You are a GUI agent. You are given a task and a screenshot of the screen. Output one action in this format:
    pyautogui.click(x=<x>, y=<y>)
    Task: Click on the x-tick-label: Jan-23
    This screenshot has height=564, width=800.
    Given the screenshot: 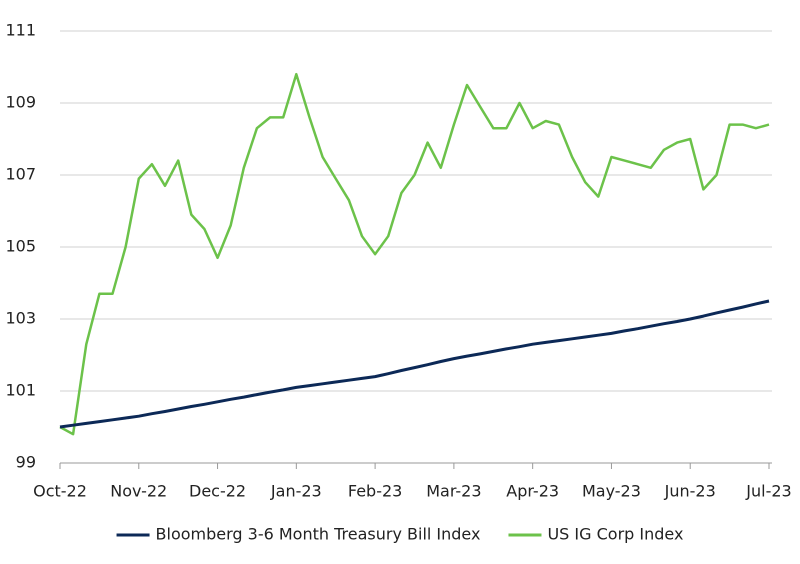 What is the action you would take?
    pyautogui.click(x=296, y=491)
    